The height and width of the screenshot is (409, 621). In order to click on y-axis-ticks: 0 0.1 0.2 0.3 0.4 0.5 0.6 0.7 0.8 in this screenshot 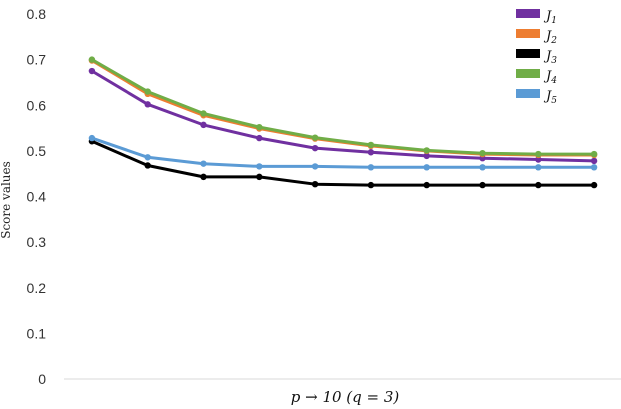, I will do `click(37, 196)`.